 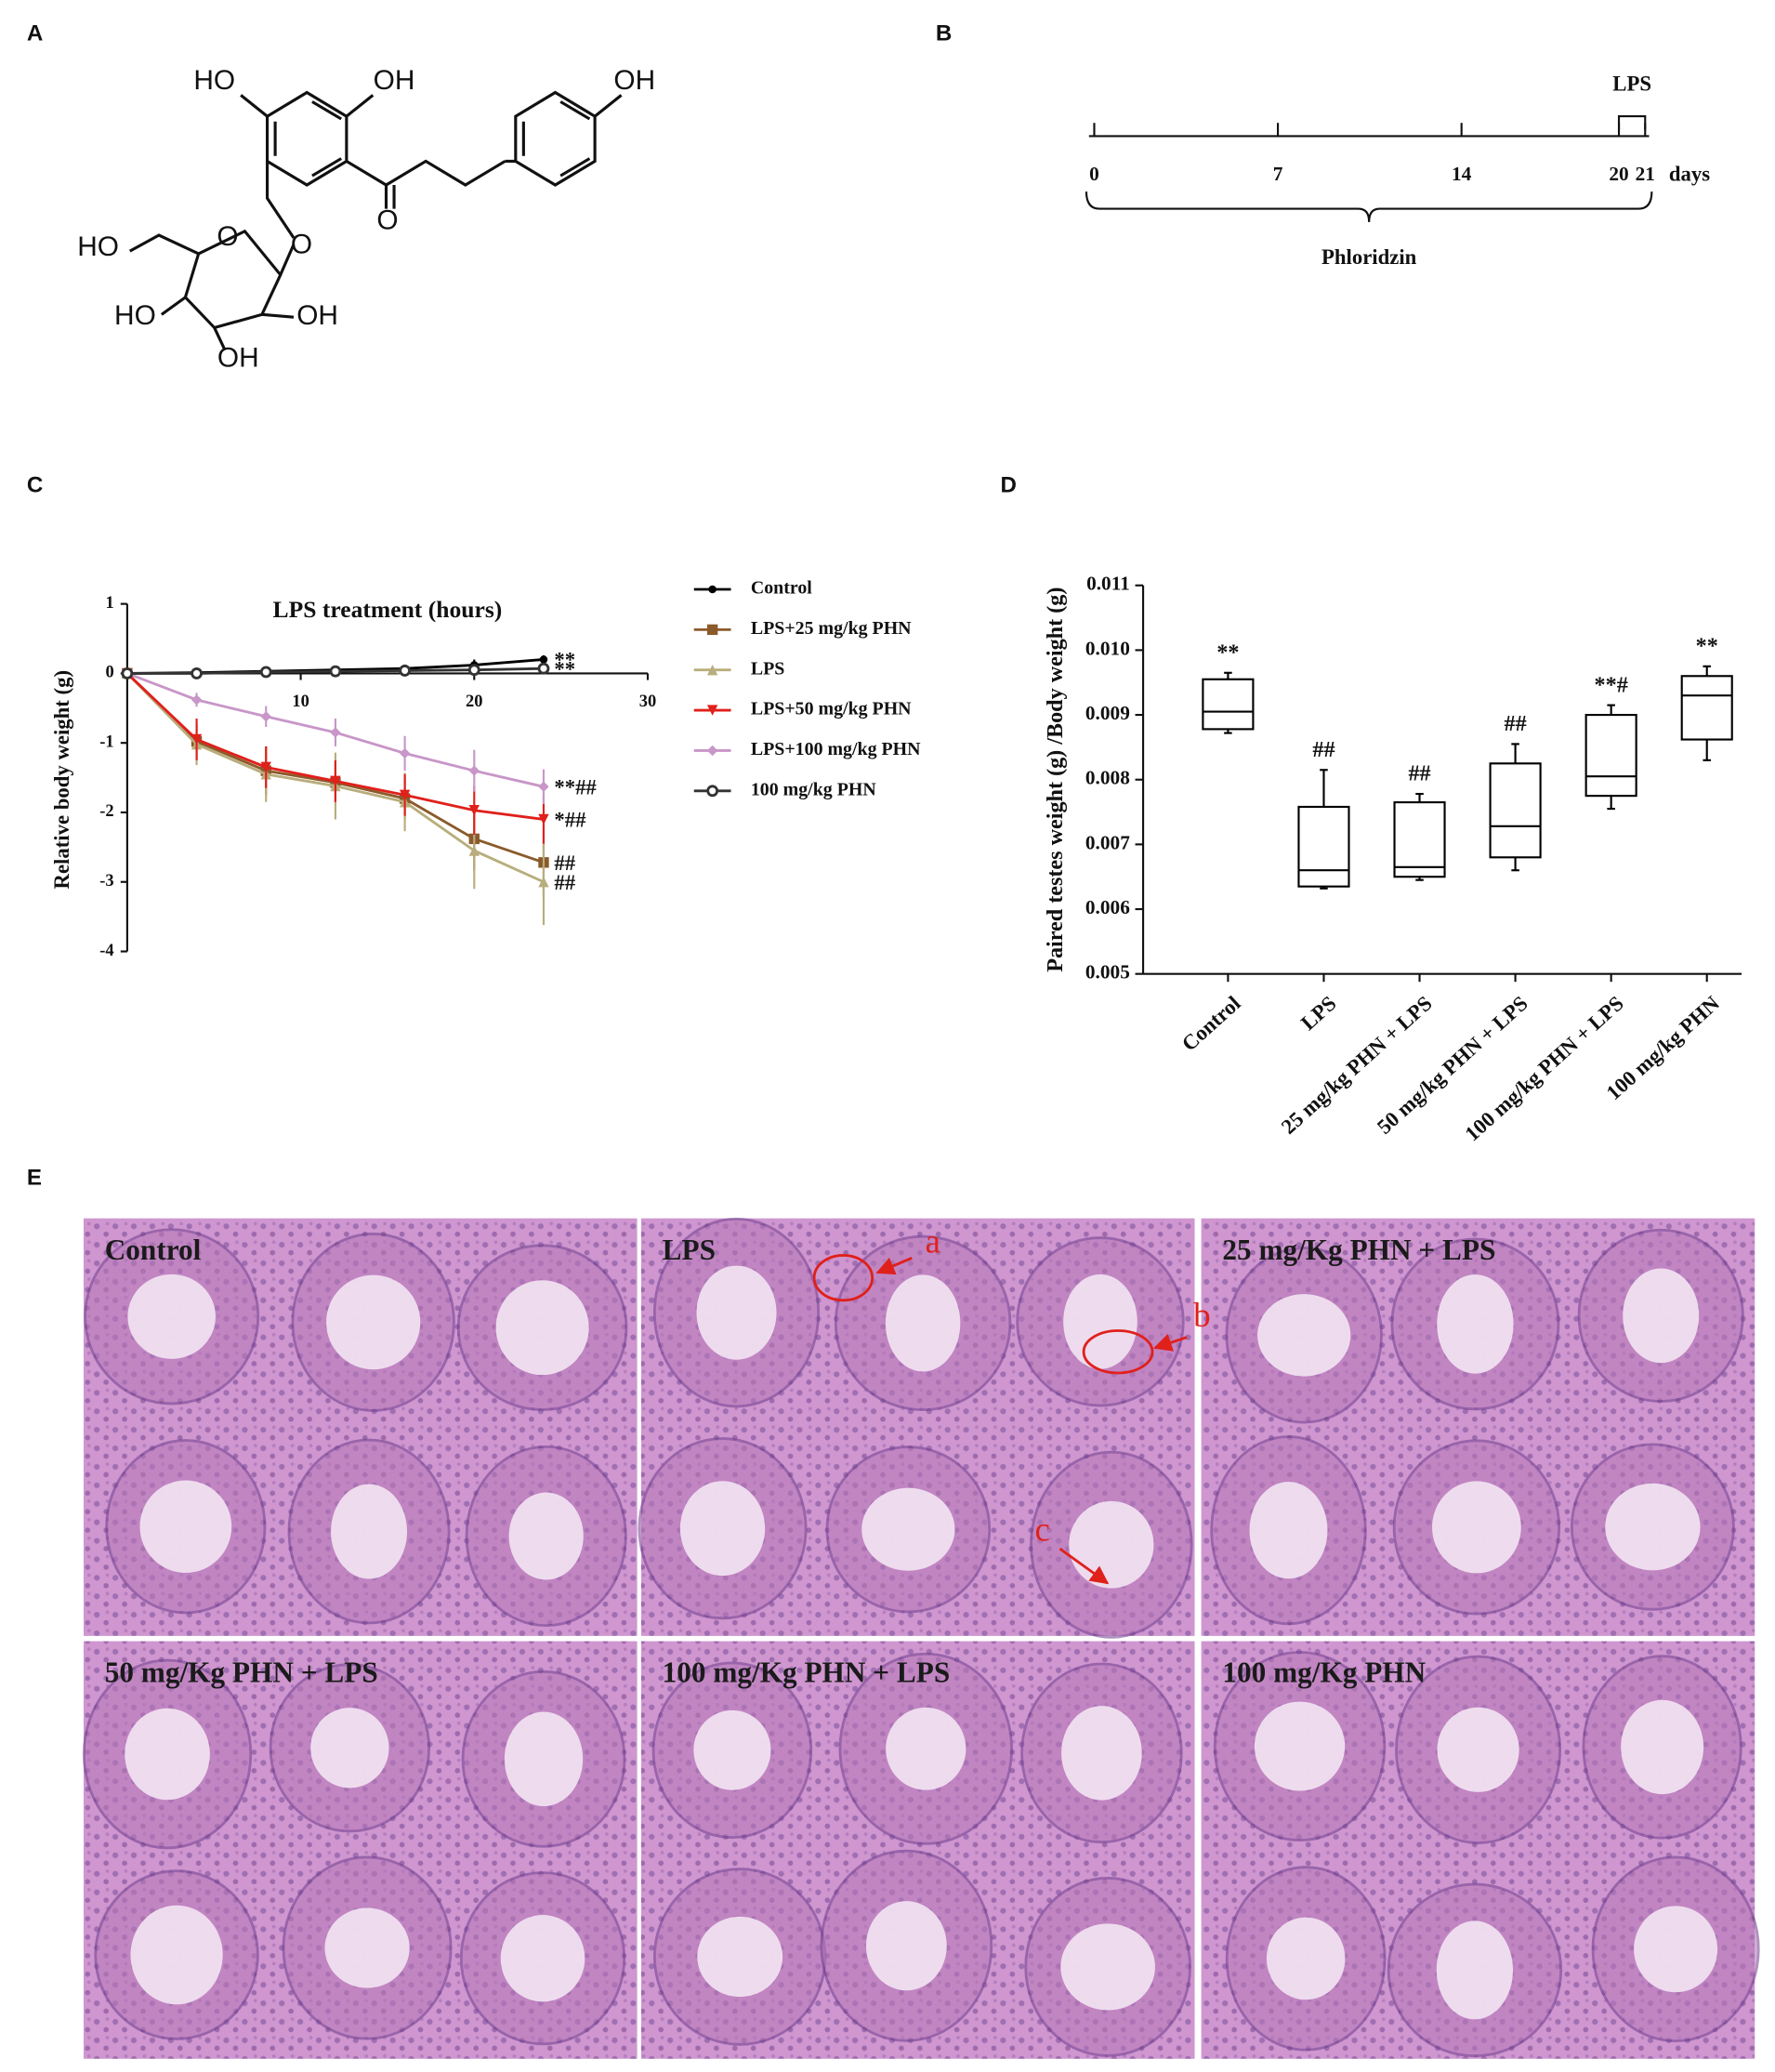 What do you see at coordinates (1318, 1014) in the screenshot?
I see `x-tick-label: LPS` at bounding box center [1318, 1014].